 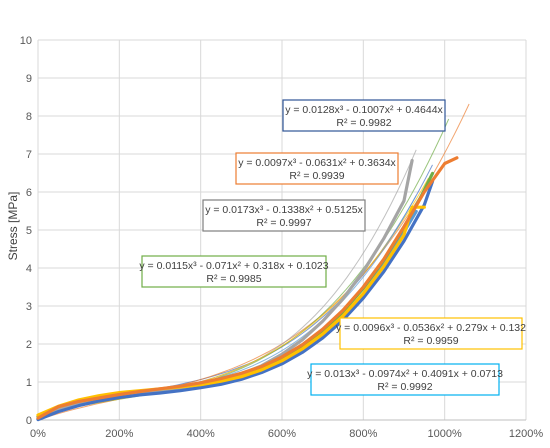 I want to click on y-tick-label: 0, so click(x=29, y=421).